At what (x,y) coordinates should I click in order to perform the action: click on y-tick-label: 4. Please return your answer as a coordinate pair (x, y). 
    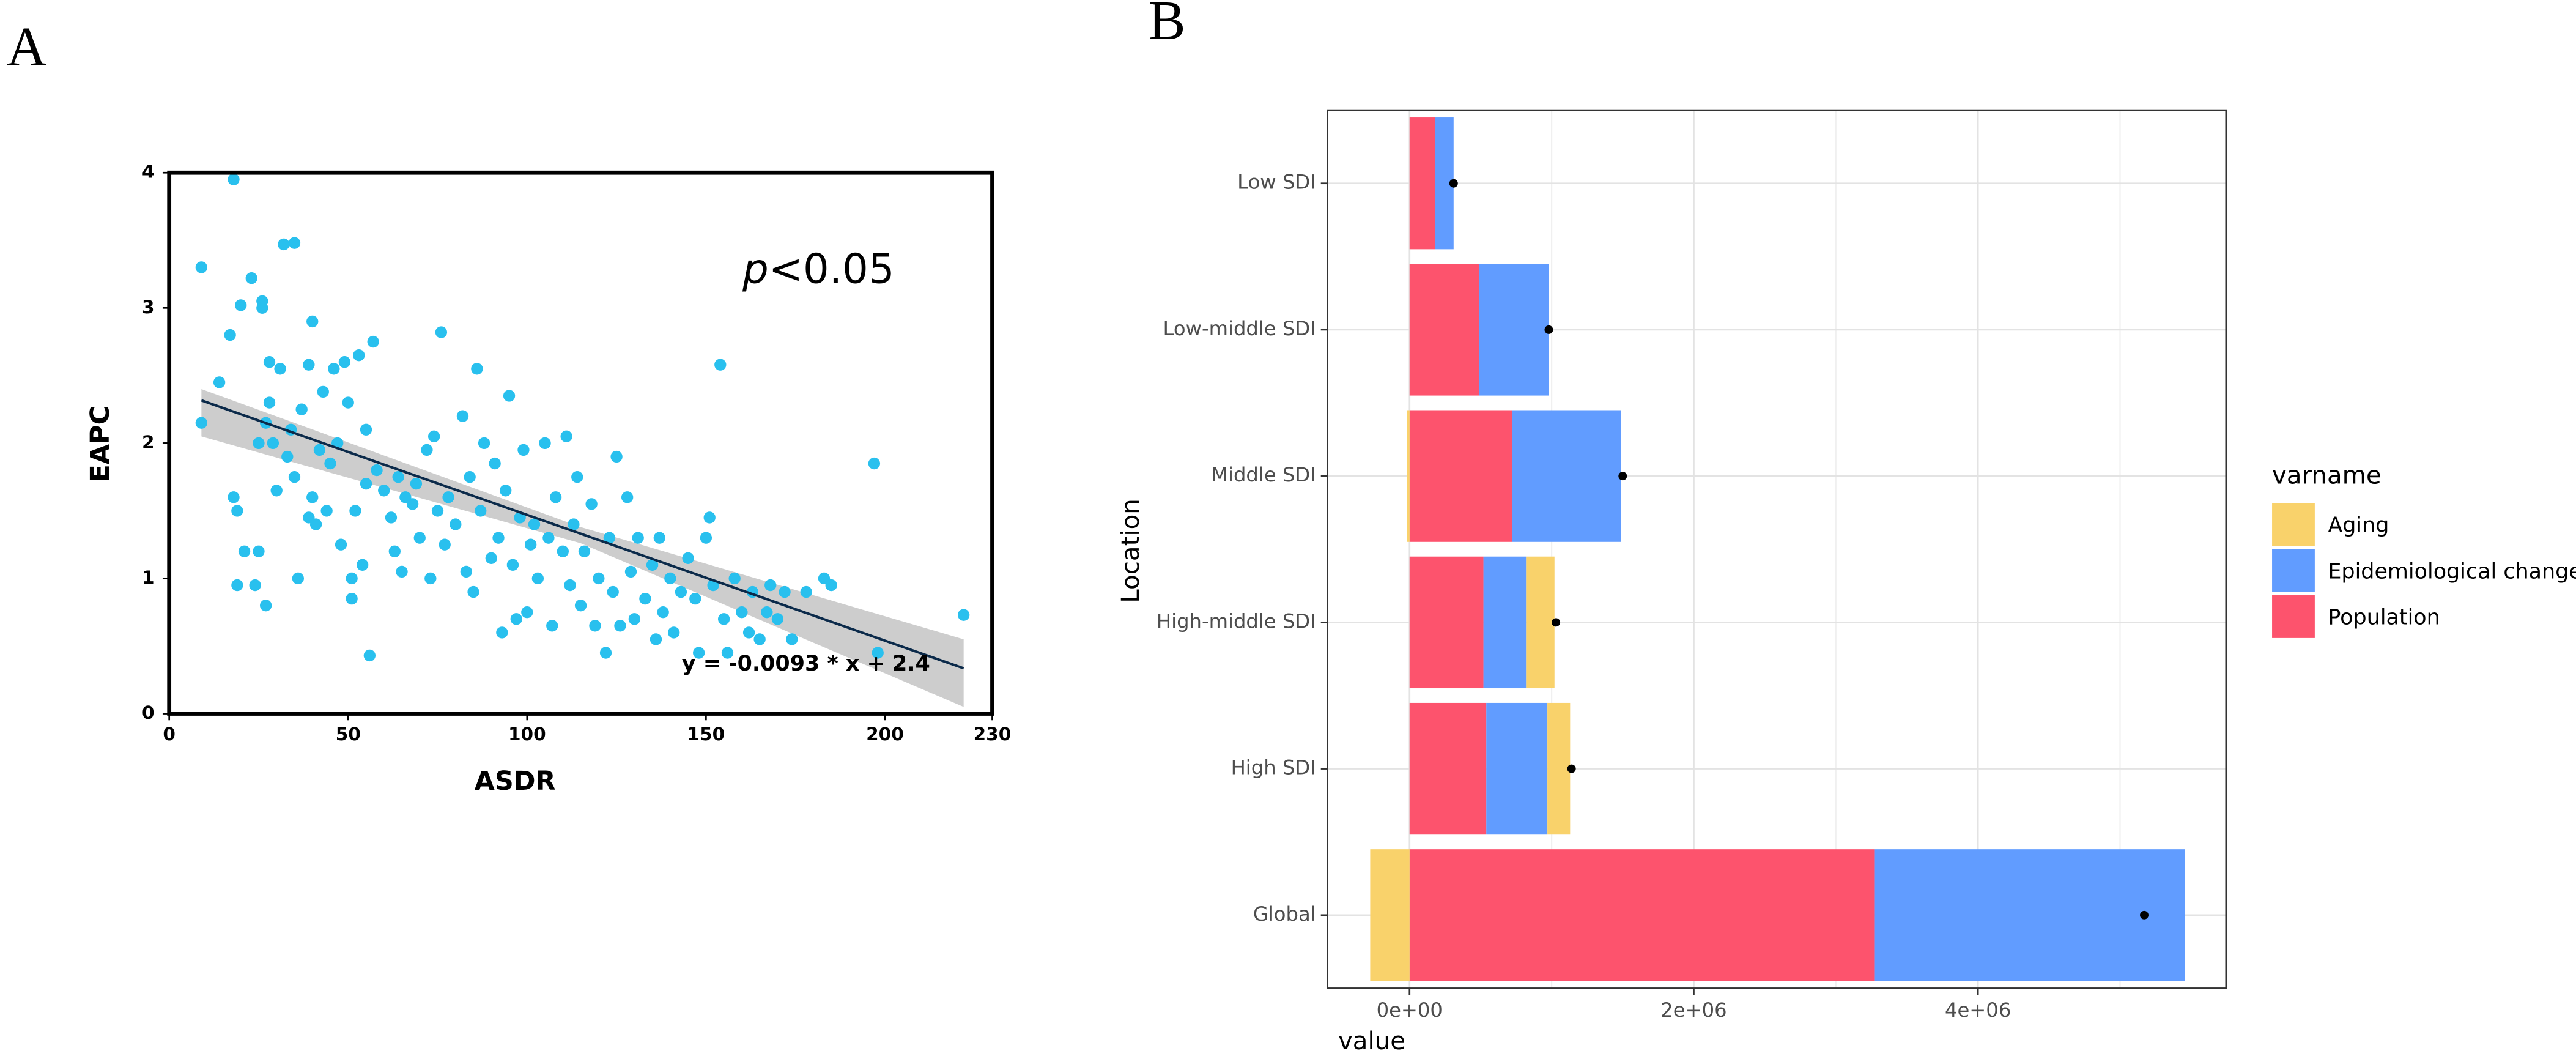
    Looking at the image, I should click on (148, 172).